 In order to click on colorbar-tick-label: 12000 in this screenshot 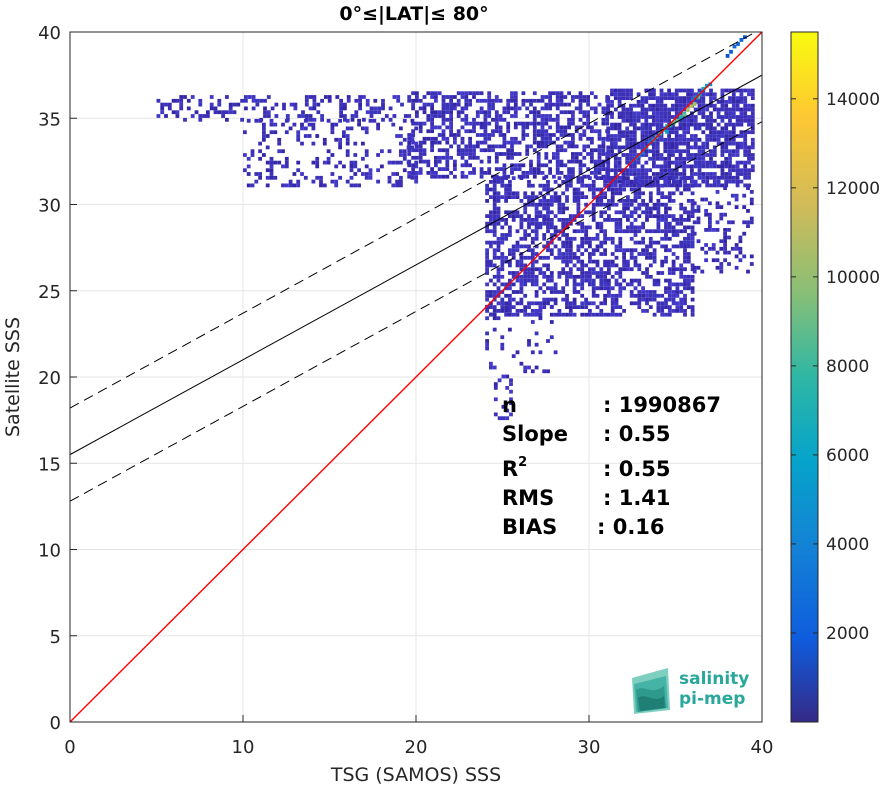, I will do `click(853, 189)`.